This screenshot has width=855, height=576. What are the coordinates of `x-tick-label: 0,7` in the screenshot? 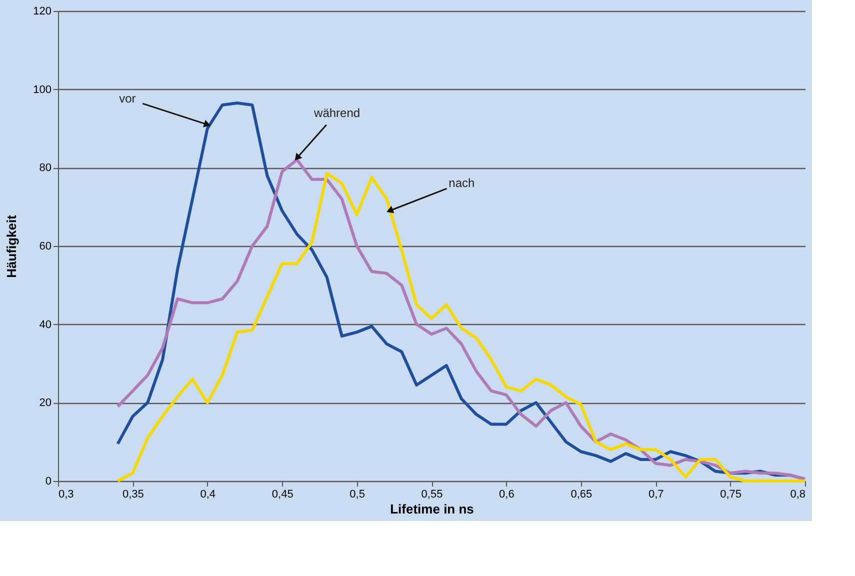 It's located at (656, 494).